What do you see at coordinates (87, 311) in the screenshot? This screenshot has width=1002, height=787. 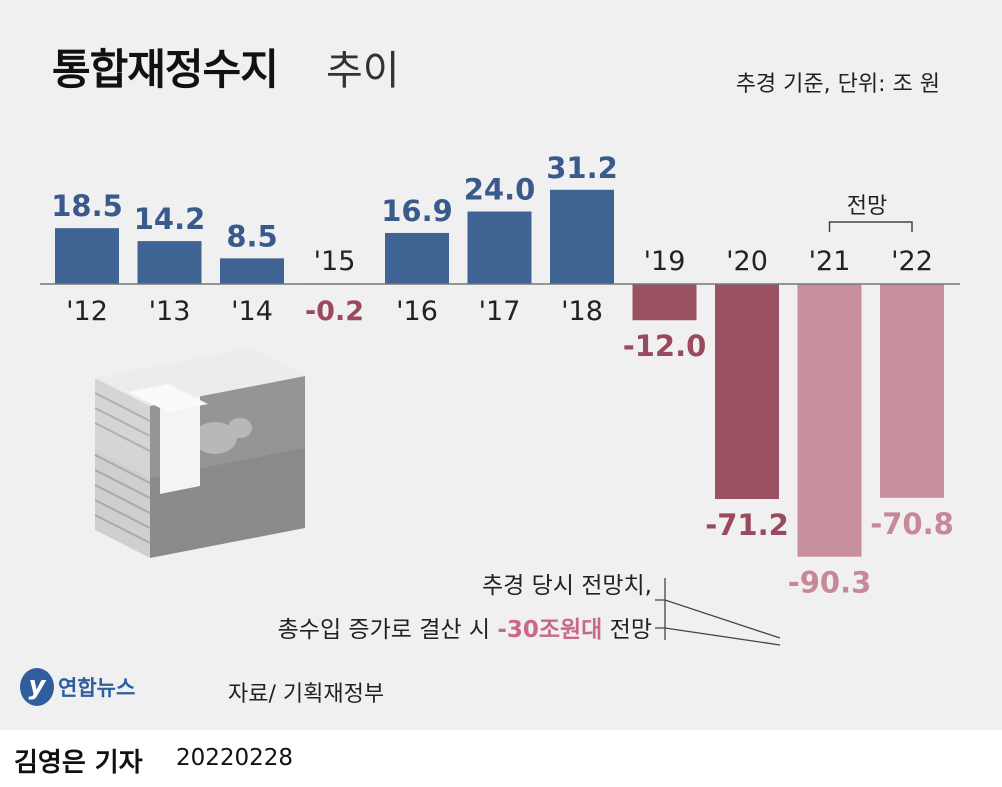 I see `category-label-0: '12` at bounding box center [87, 311].